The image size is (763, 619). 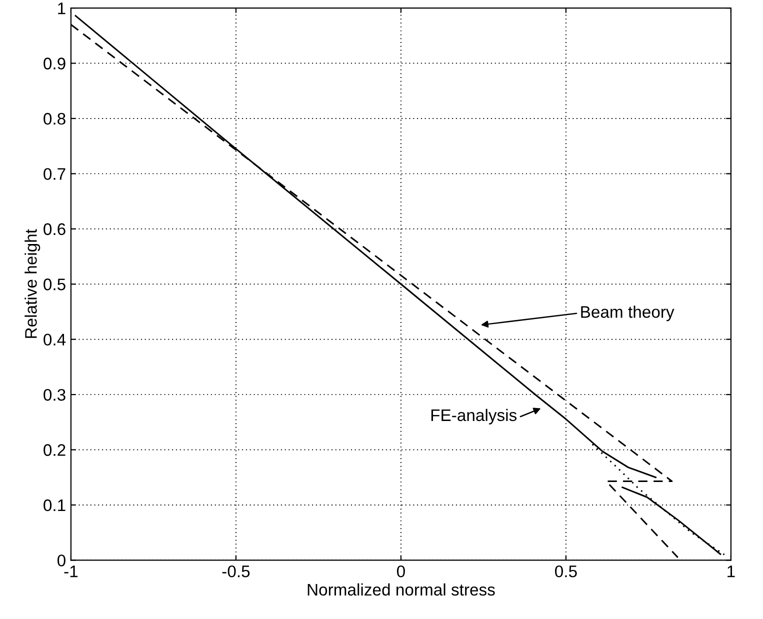 I want to click on y-tick-label: 0, so click(x=61, y=560).